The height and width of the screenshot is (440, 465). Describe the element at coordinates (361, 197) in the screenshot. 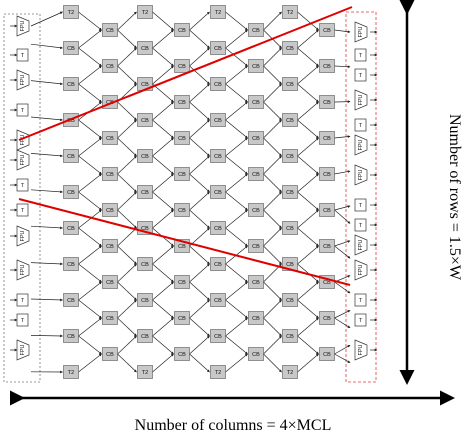

I see `right-io-column-box` at that location.